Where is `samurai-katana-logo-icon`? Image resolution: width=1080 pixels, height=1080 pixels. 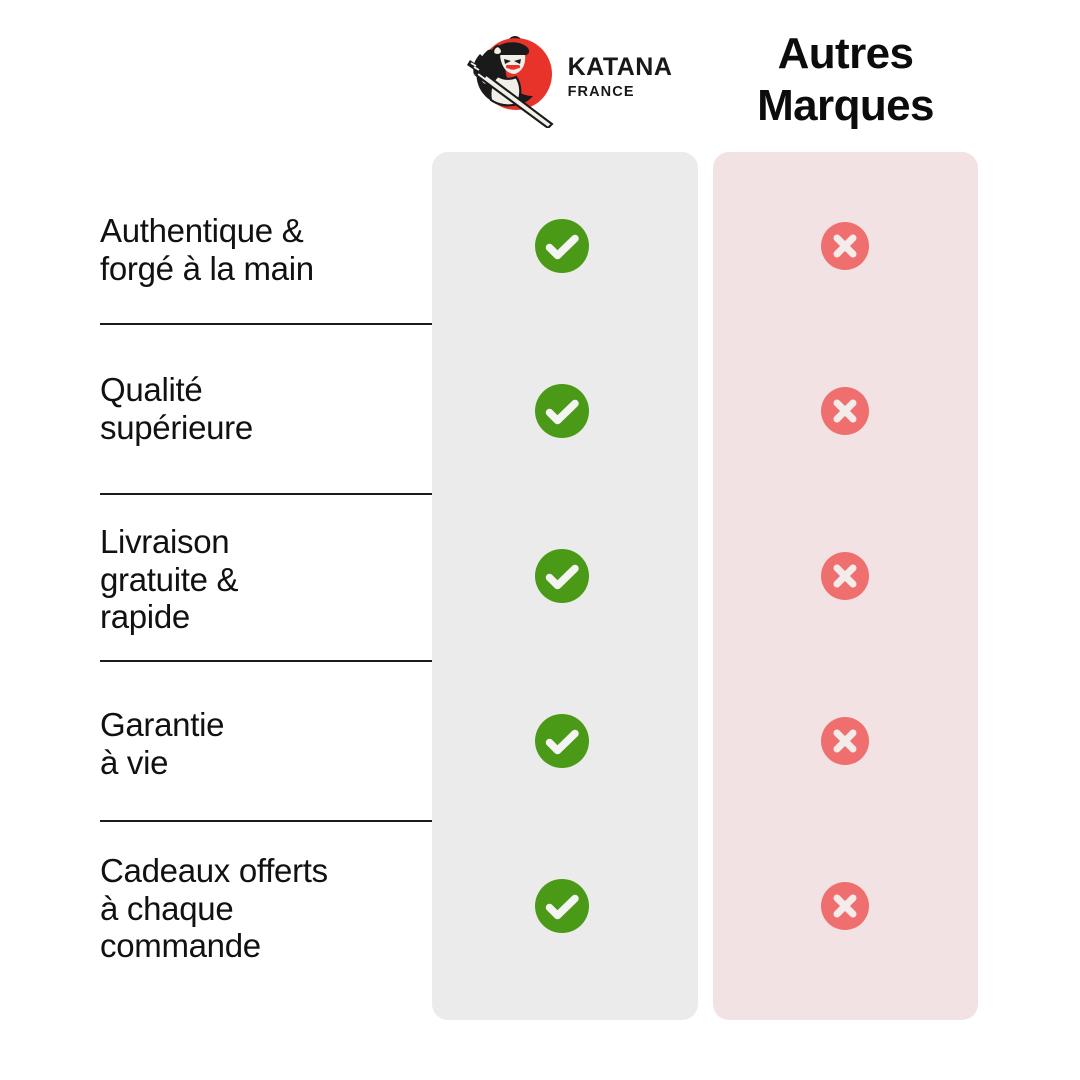 samurai-katana-logo-icon is located at coordinates (510, 76).